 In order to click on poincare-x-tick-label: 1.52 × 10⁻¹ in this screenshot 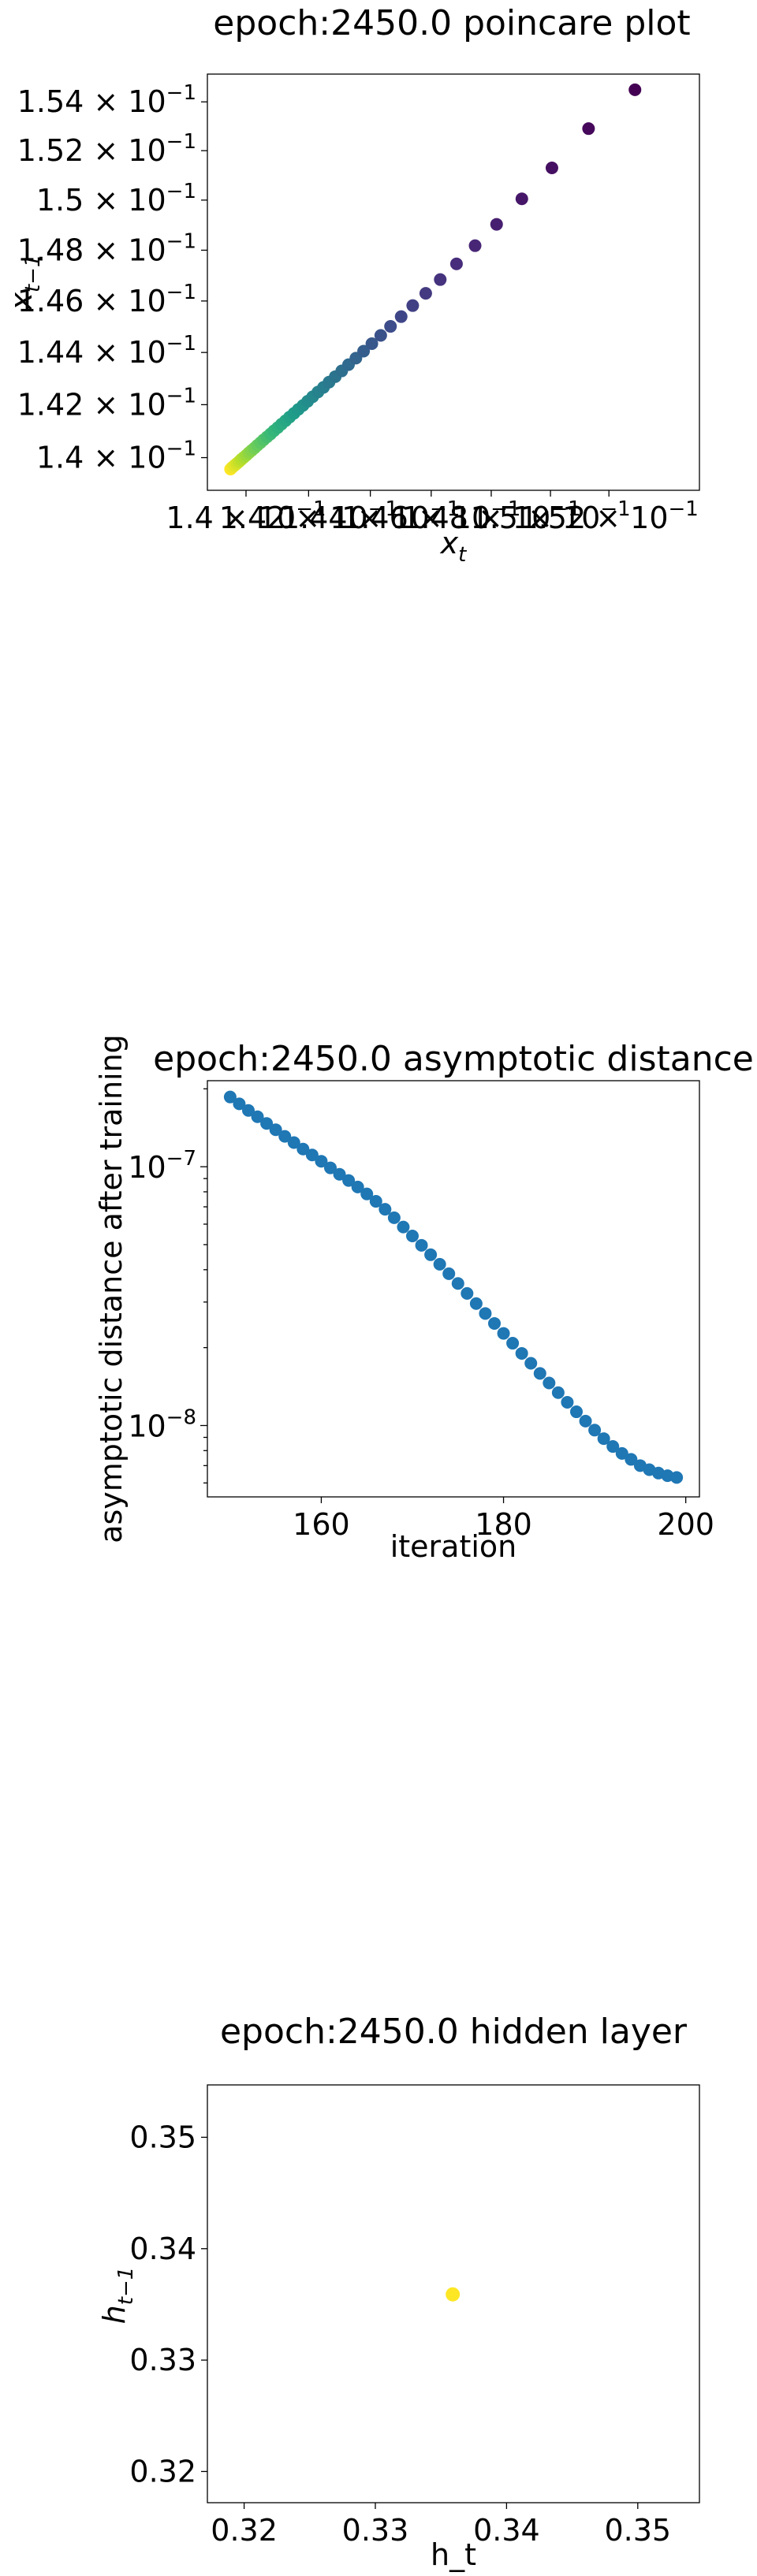, I will do `click(609, 516)`.